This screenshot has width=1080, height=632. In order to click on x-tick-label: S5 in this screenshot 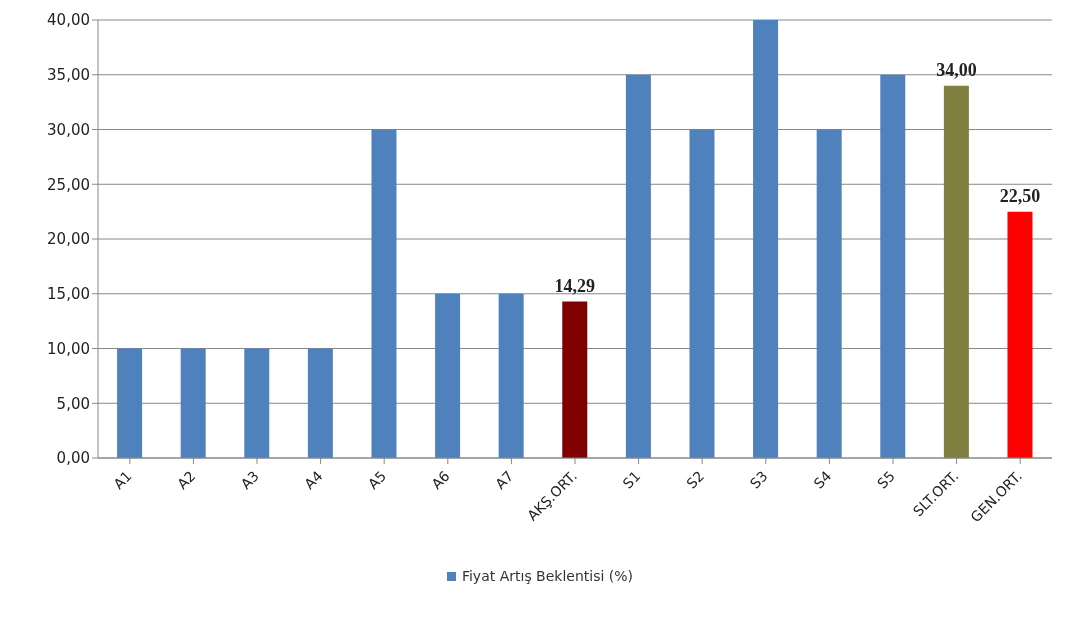, I will do `click(886, 479)`.